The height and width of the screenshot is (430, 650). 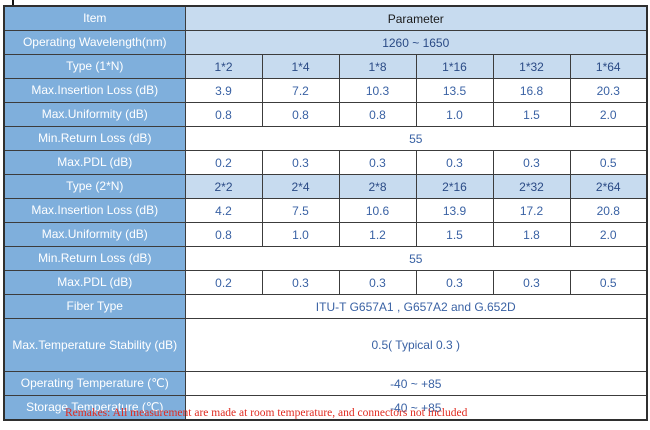 What do you see at coordinates (94, 408) in the screenshot?
I see `row-label: Storage Temperature (℃)` at bounding box center [94, 408].